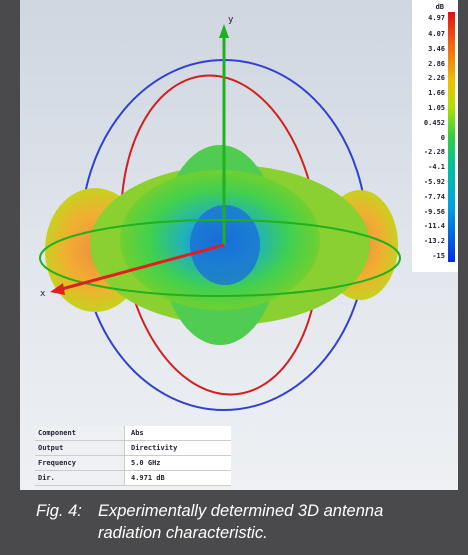  What do you see at coordinates (154, 448) in the screenshot?
I see `info-value: Directivity` at bounding box center [154, 448].